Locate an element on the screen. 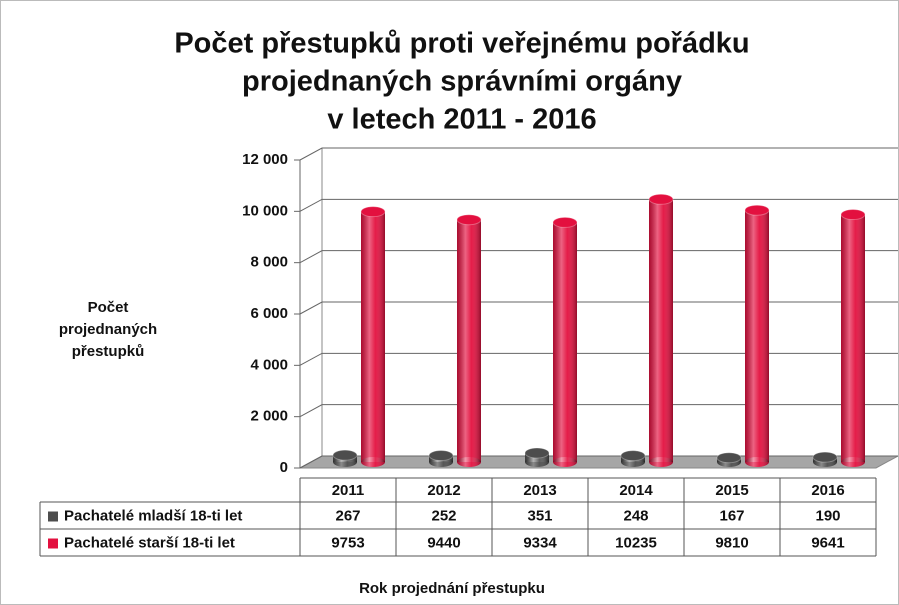 The width and height of the screenshot is (899, 605). floor is located at coordinates (599, 462).